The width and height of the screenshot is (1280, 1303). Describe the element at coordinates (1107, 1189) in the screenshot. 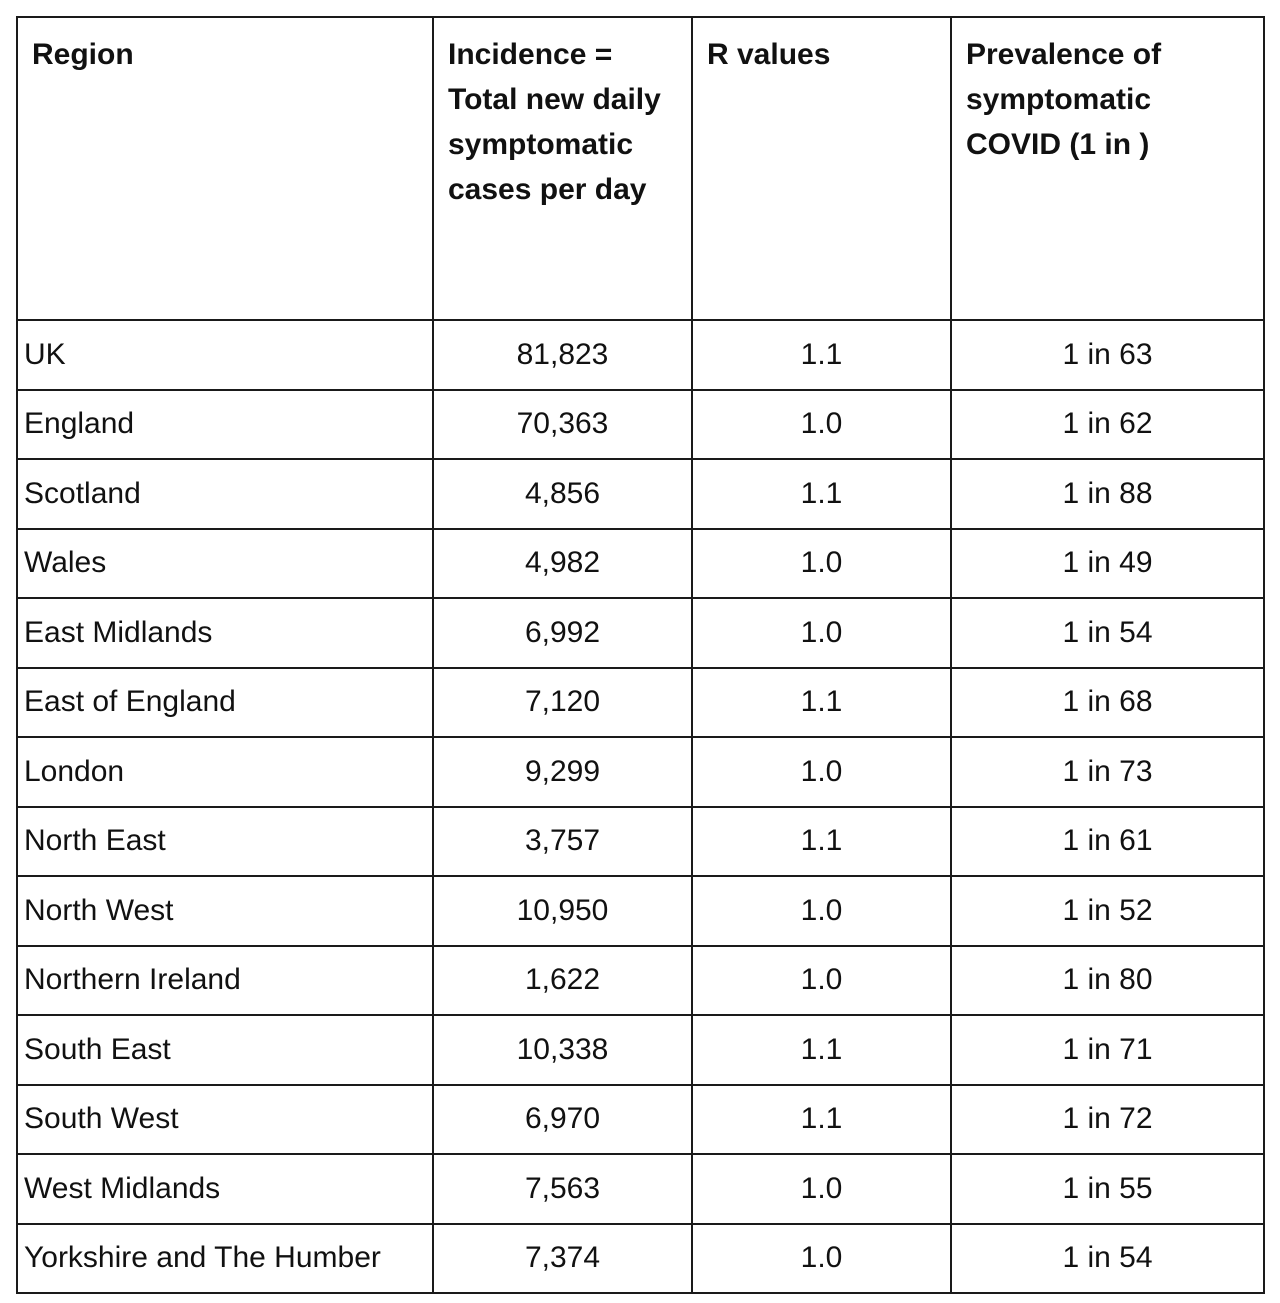

I see `cell-prevalence: 1 in 55` at that location.